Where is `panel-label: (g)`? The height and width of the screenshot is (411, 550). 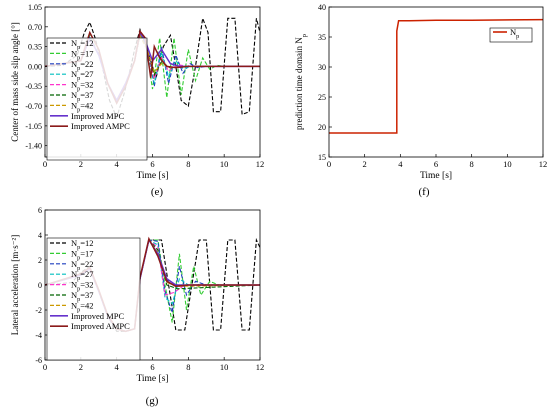
panel-label: (g) is located at coordinates (152, 401).